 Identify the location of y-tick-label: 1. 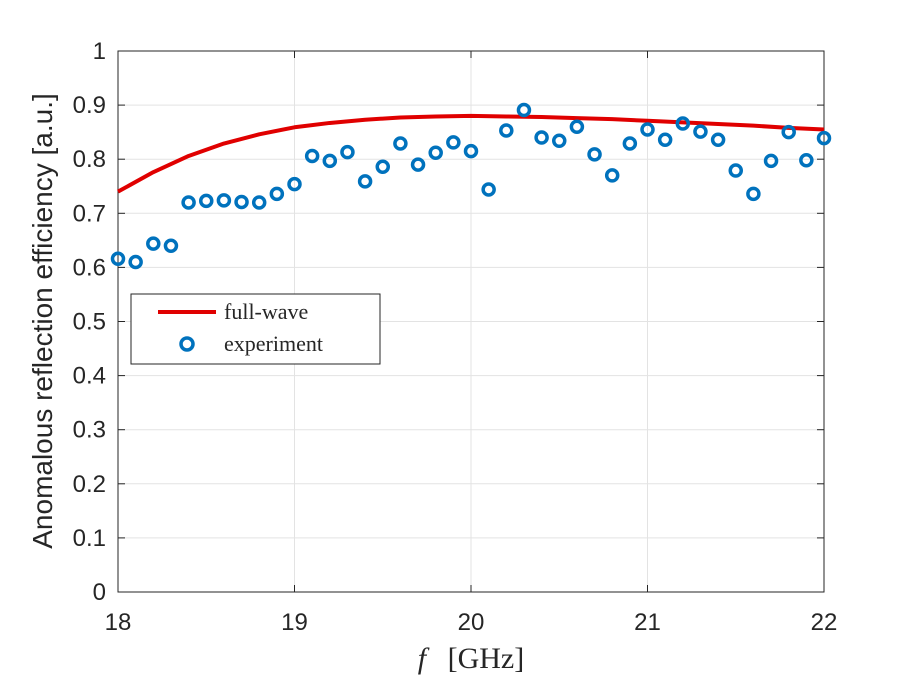
(99, 51).